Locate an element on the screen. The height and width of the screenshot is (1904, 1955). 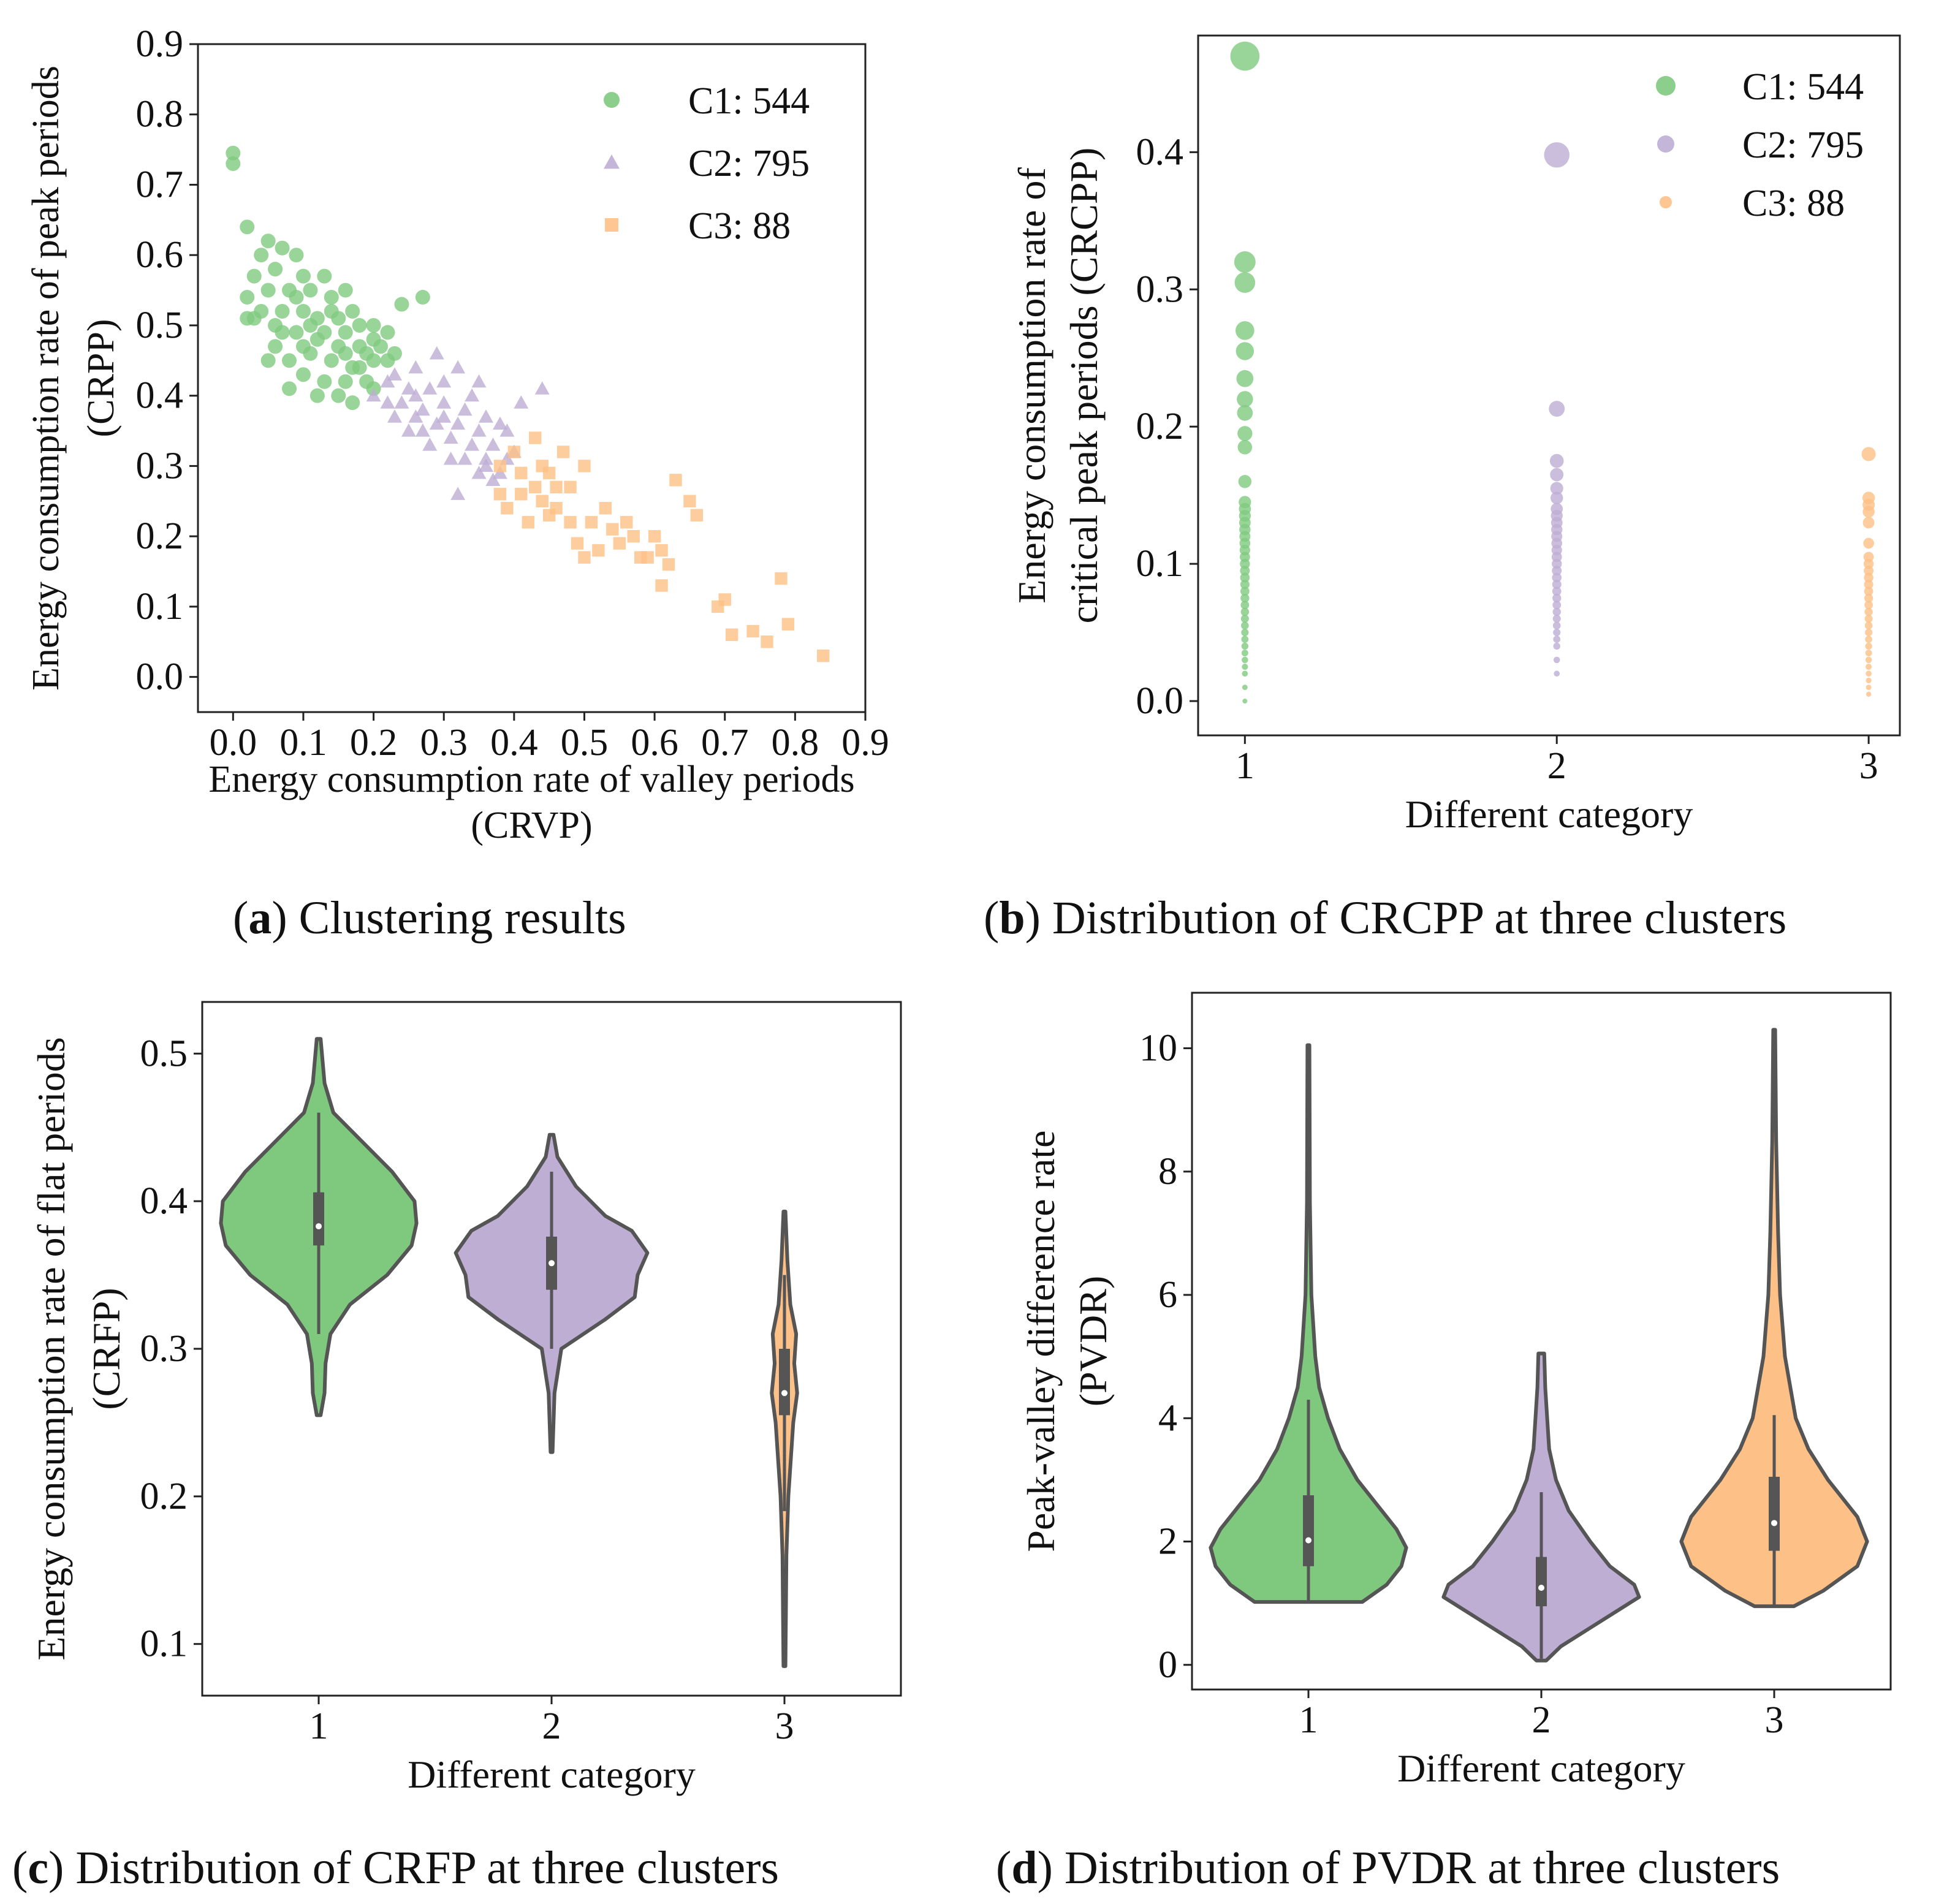
x-tick-label-a: 0.1 is located at coordinates (303, 743).